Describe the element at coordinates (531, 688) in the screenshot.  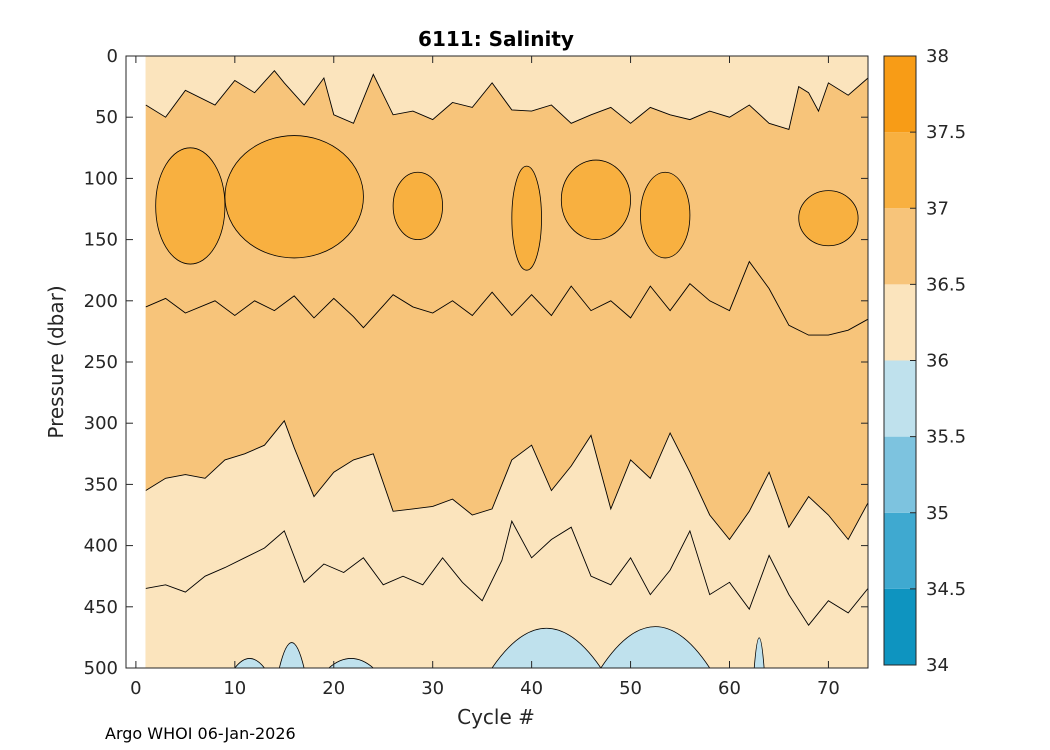
I see `x-tick-label: 40` at that location.